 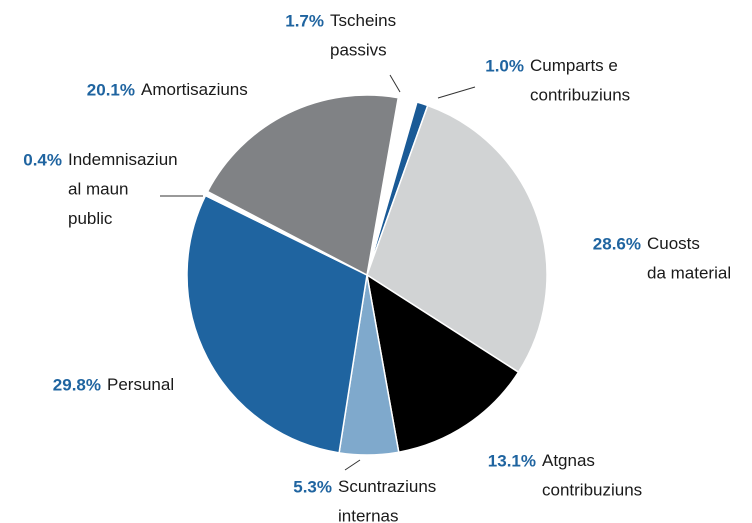 I want to click on category-label: Persunal, so click(x=140, y=384).